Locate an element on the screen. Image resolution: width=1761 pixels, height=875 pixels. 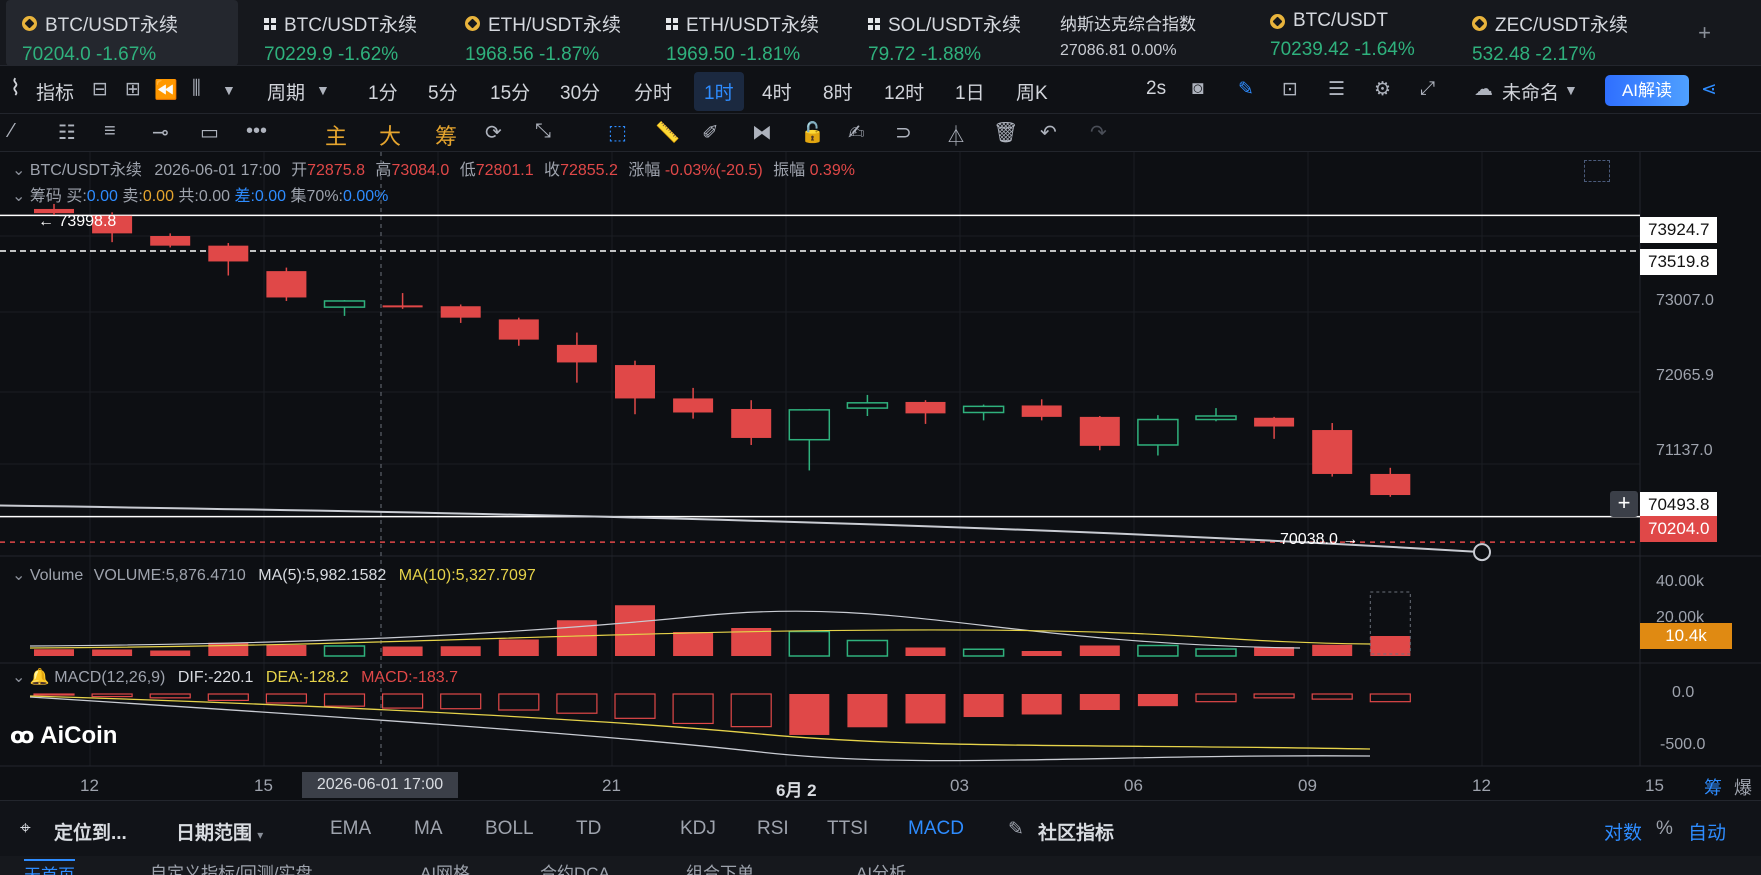
timeframe-time-share: 分时 is located at coordinates (653, 93).